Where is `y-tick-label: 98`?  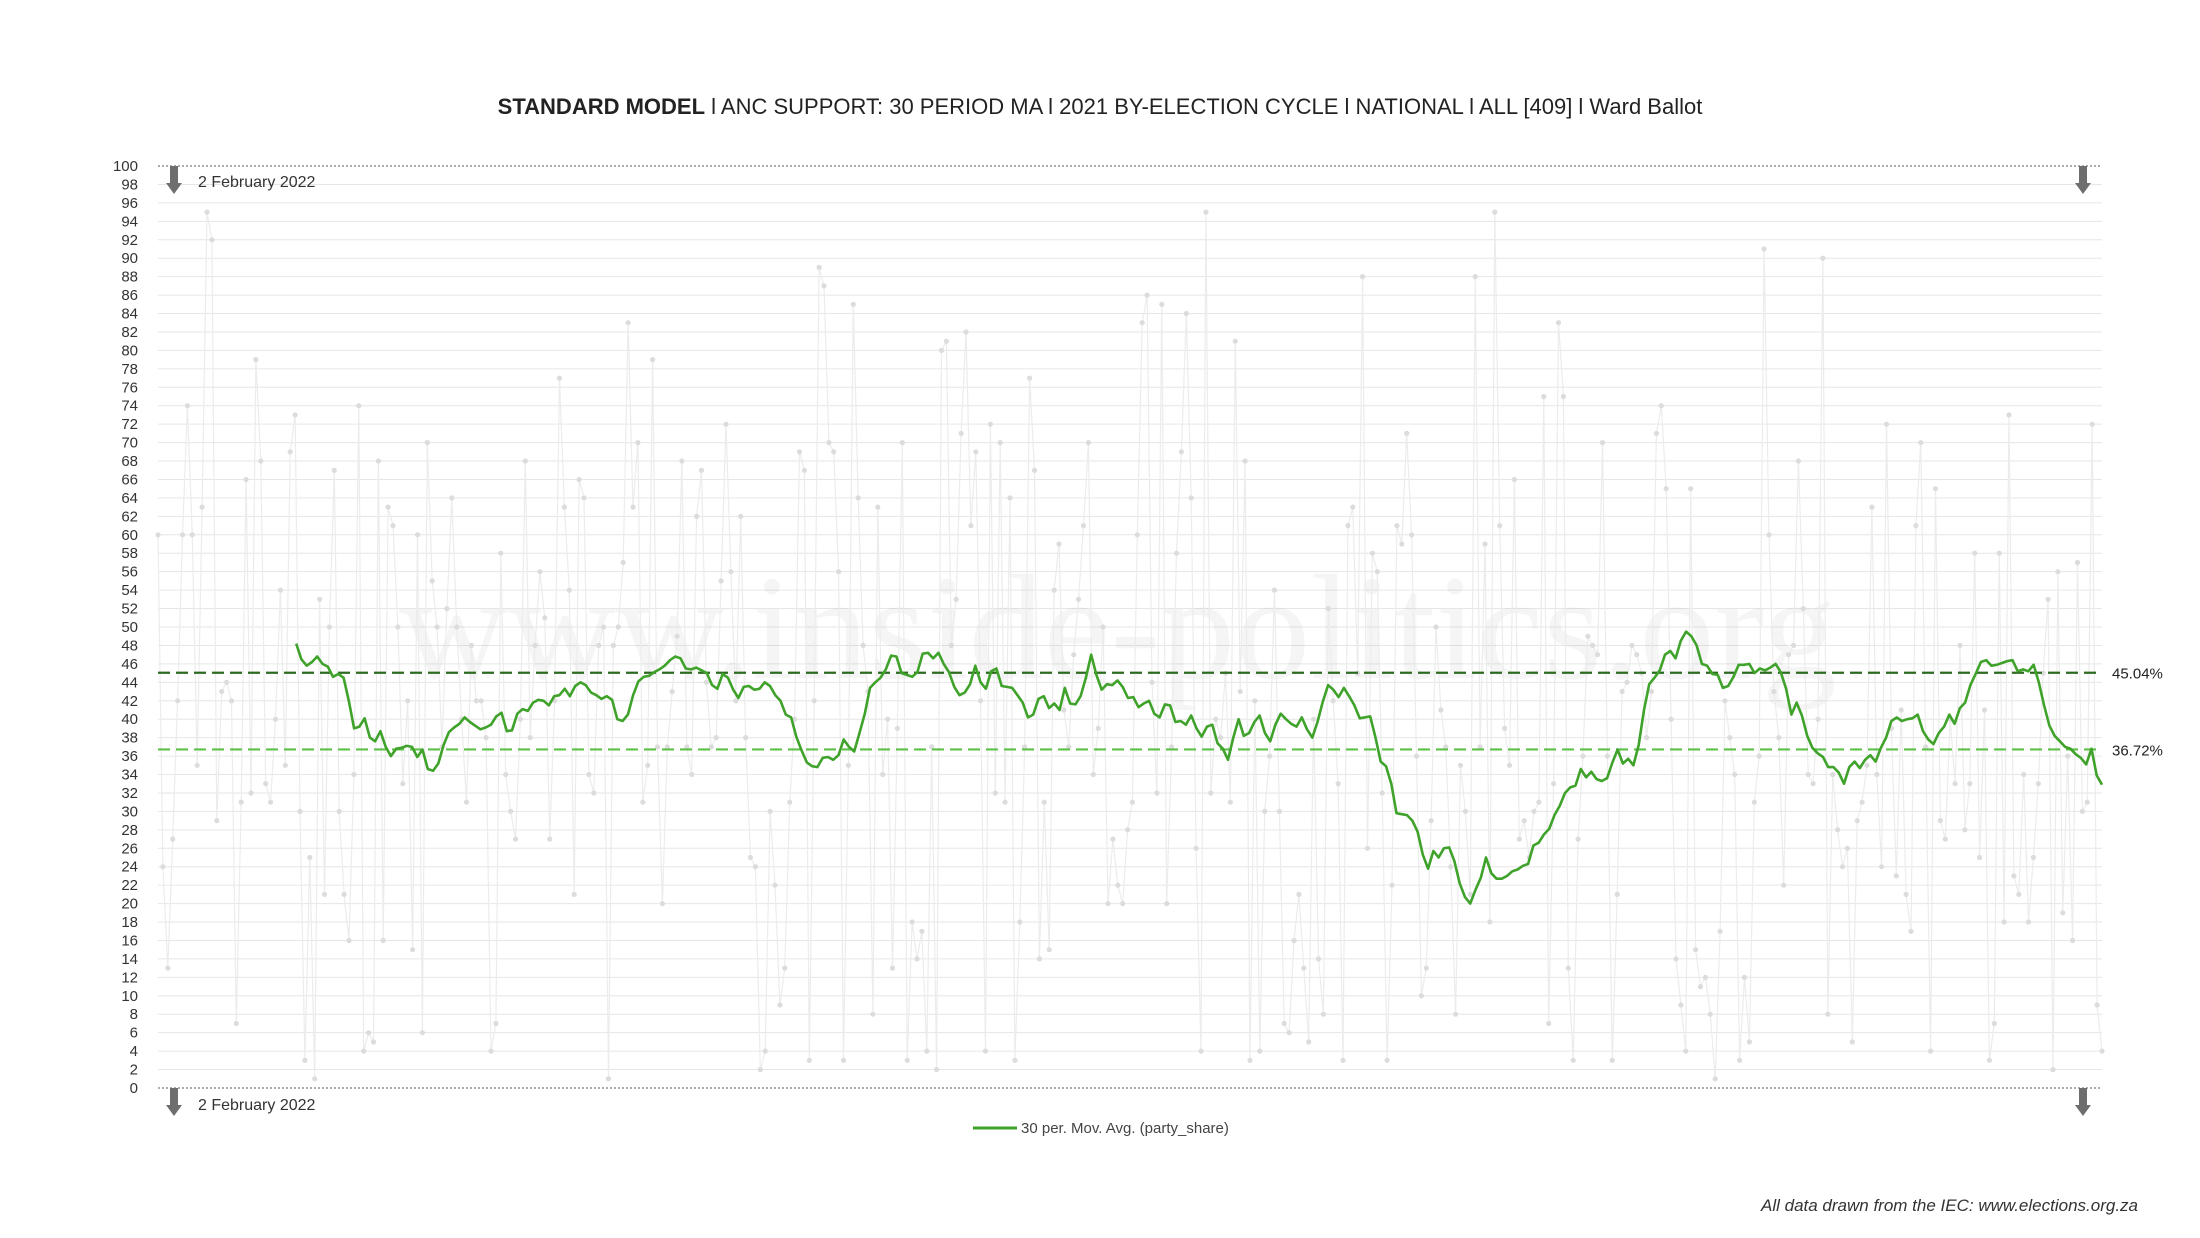
y-tick-label: 98 is located at coordinates (129, 184).